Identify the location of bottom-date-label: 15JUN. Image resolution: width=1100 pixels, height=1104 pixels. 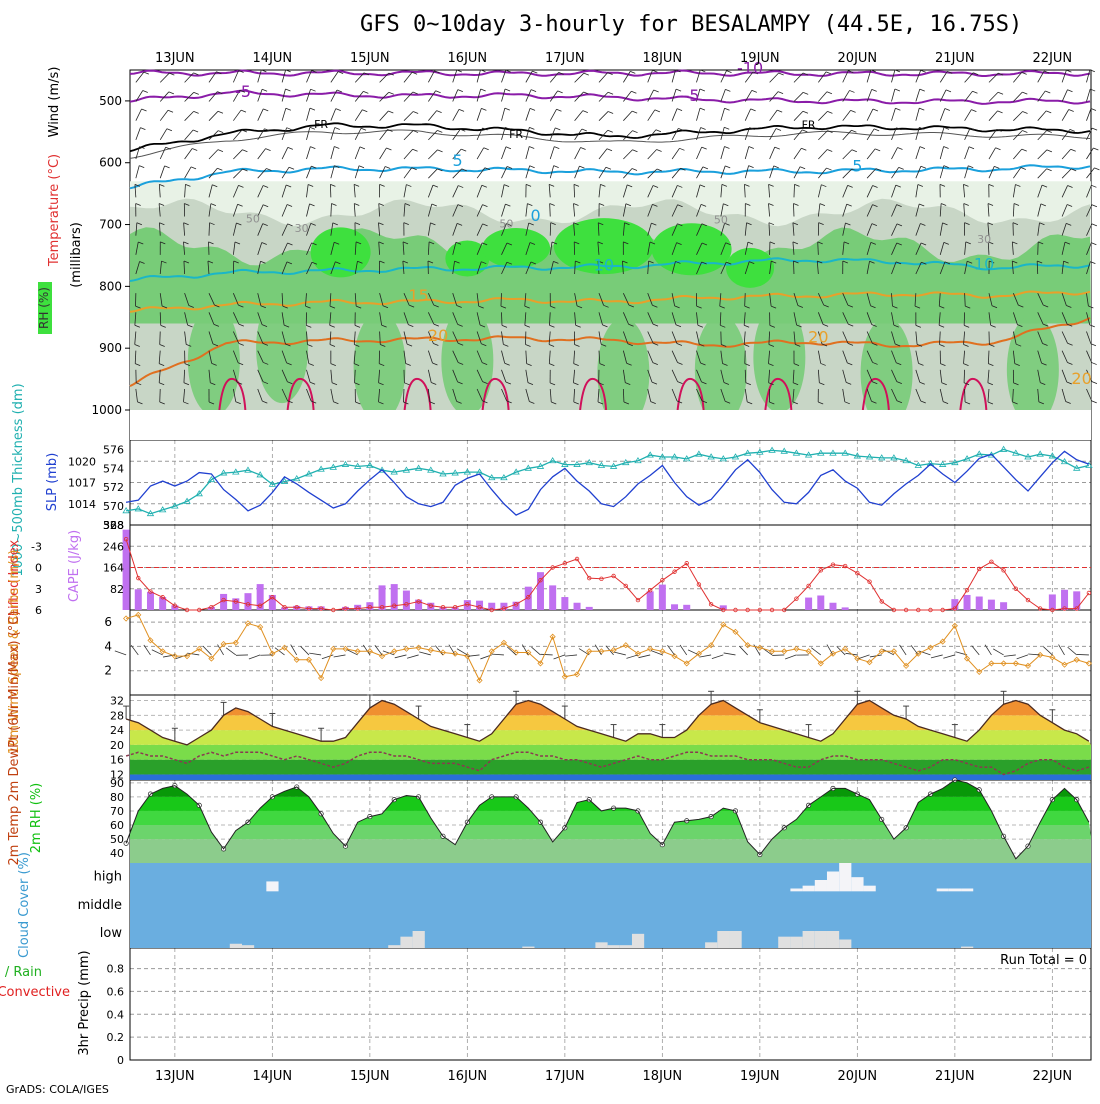
(370, 1076).